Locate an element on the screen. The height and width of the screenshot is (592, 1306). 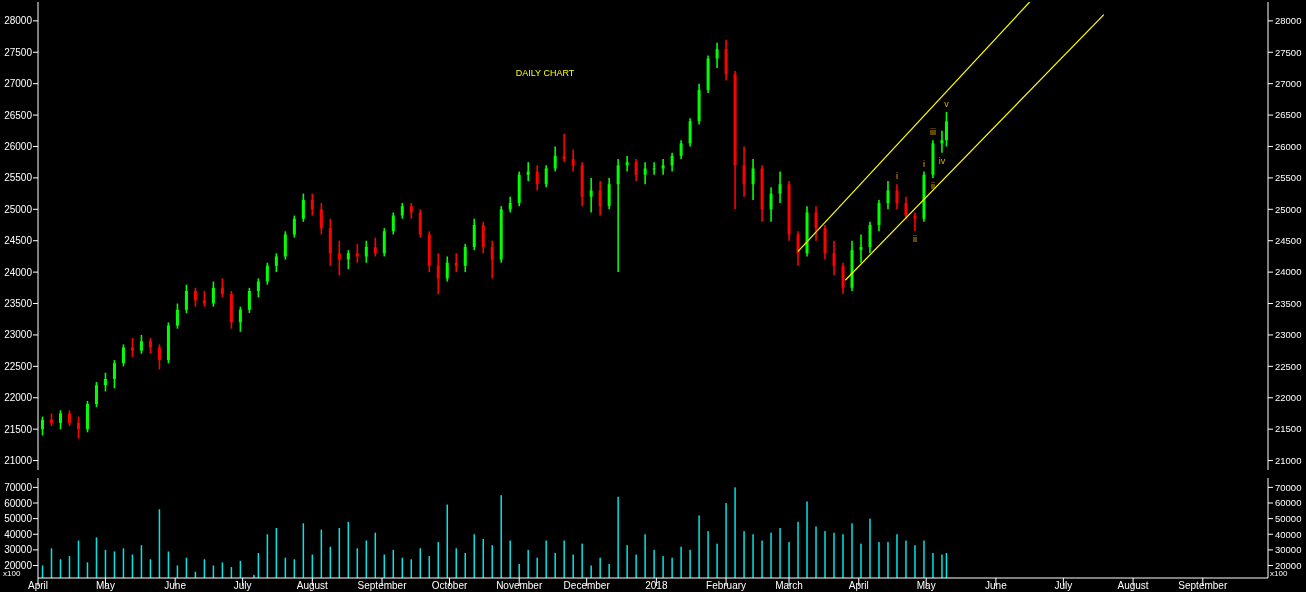
y-tick-label: 23500 is located at coordinates (18, 304).